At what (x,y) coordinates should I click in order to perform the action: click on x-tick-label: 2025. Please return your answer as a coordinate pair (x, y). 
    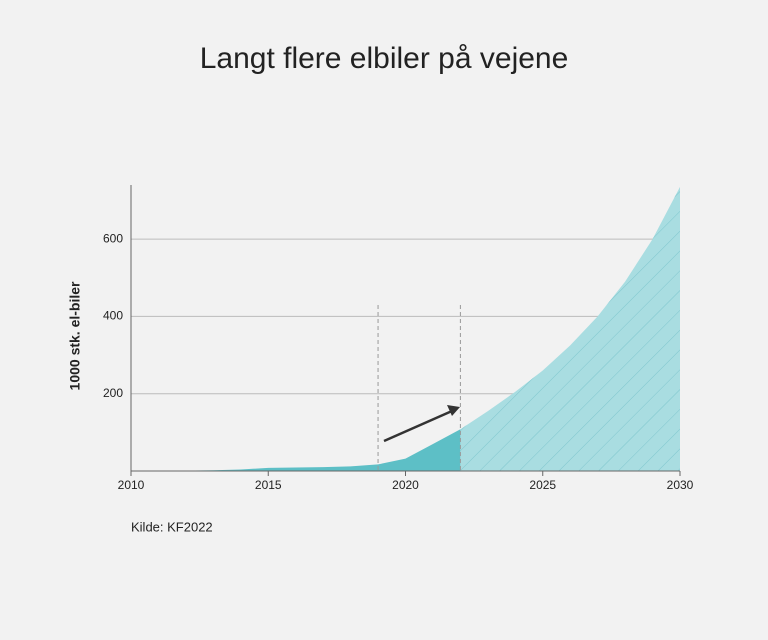
    Looking at the image, I should click on (542, 485).